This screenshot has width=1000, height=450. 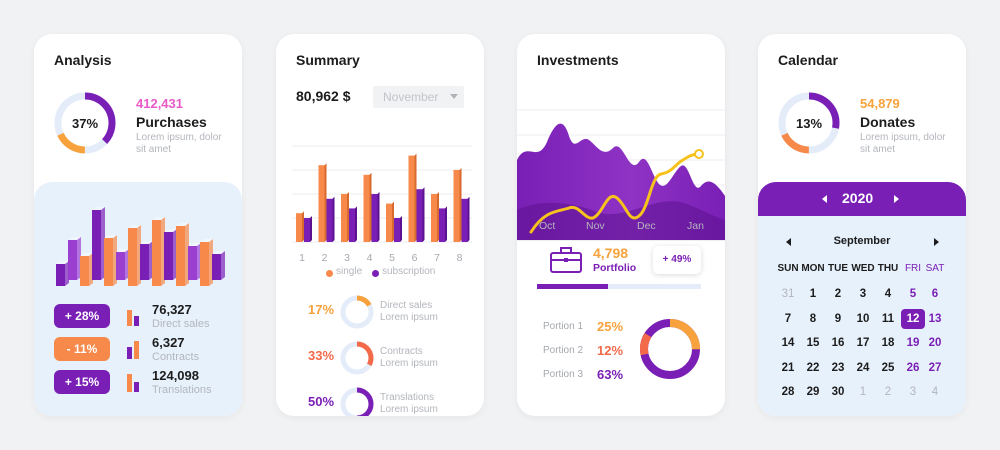 I want to click on calendar-day: 11, so click(x=888, y=318).